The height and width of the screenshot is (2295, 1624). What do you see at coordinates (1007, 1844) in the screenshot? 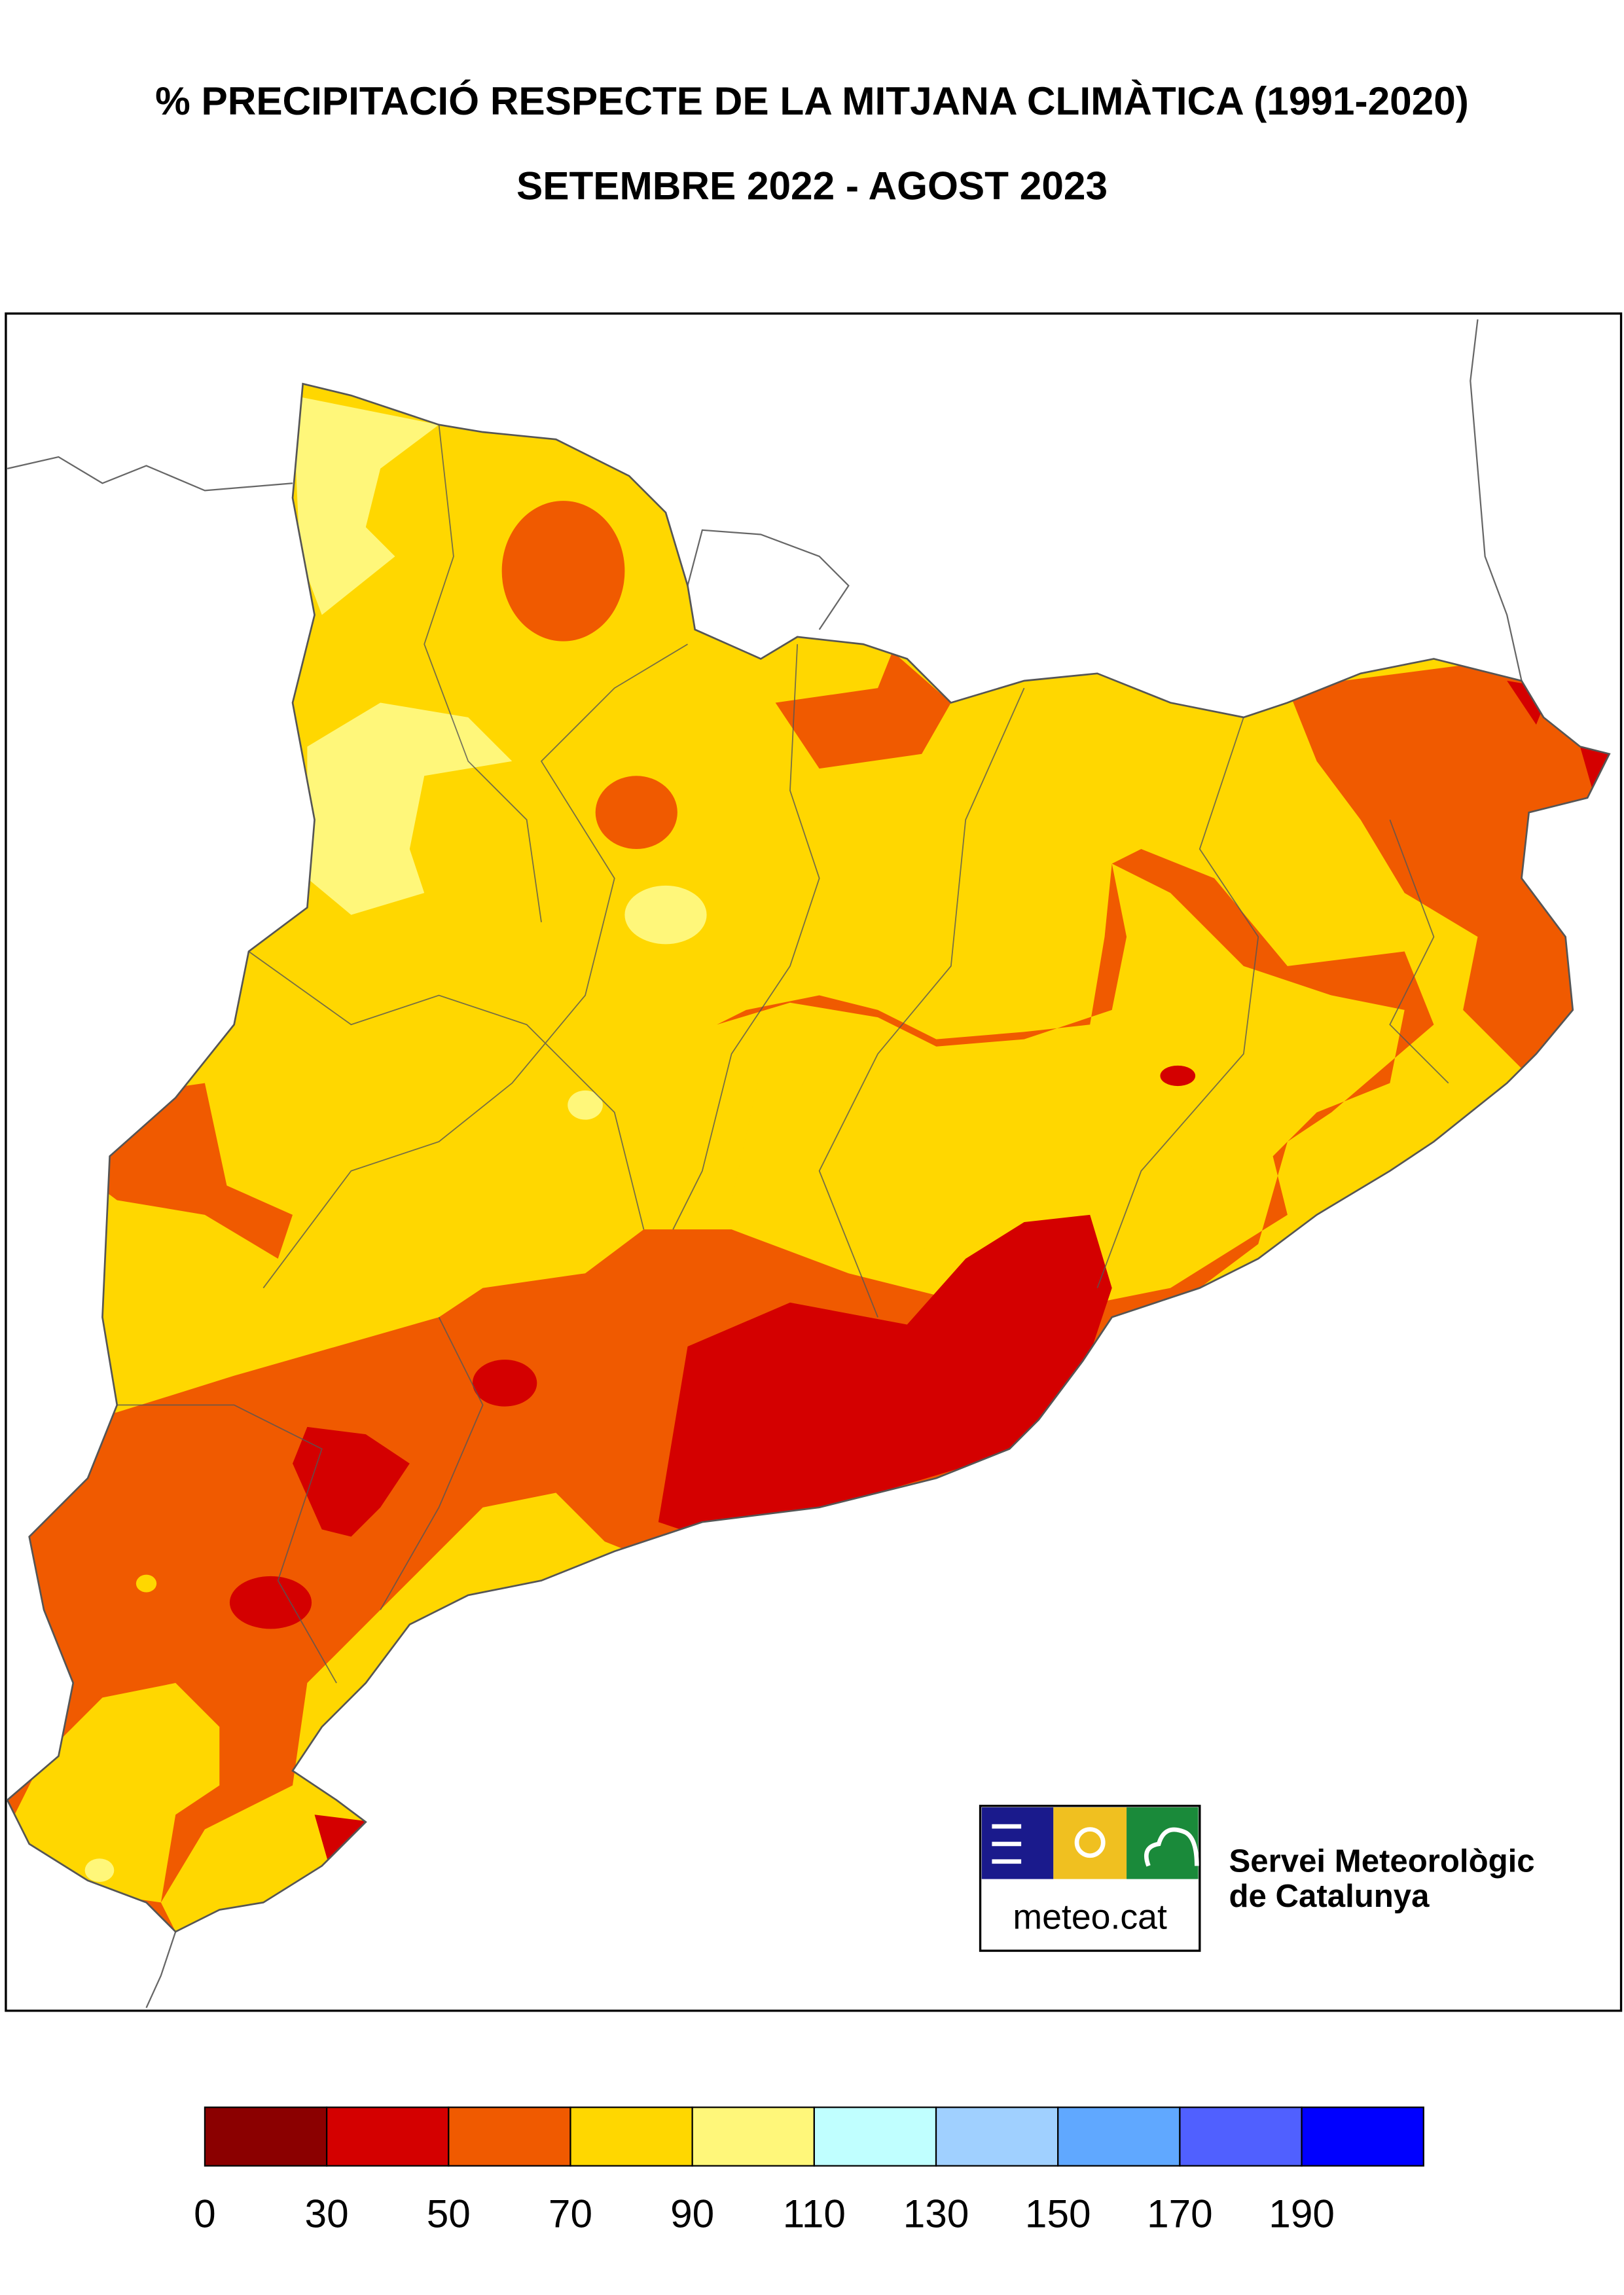
I see `logo-lines` at bounding box center [1007, 1844].